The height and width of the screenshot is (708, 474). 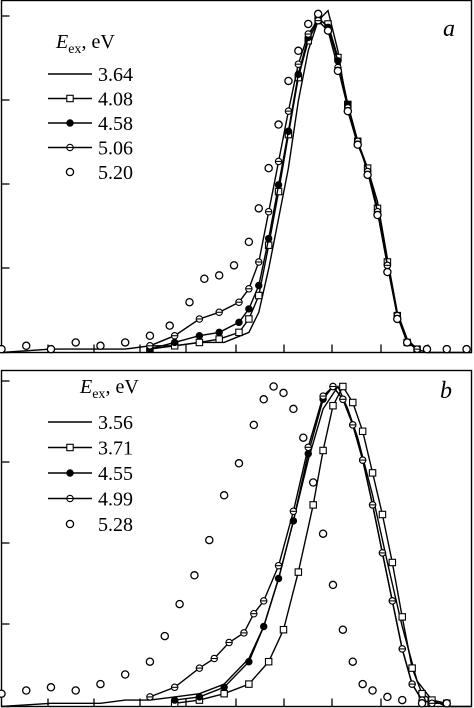 What do you see at coordinates (93, 456) in the screenshot?
I see `panel-b-legend: Eex, eV 3.56 3.71 4.55 4.99 5.28` at bounding box center [93, 456].